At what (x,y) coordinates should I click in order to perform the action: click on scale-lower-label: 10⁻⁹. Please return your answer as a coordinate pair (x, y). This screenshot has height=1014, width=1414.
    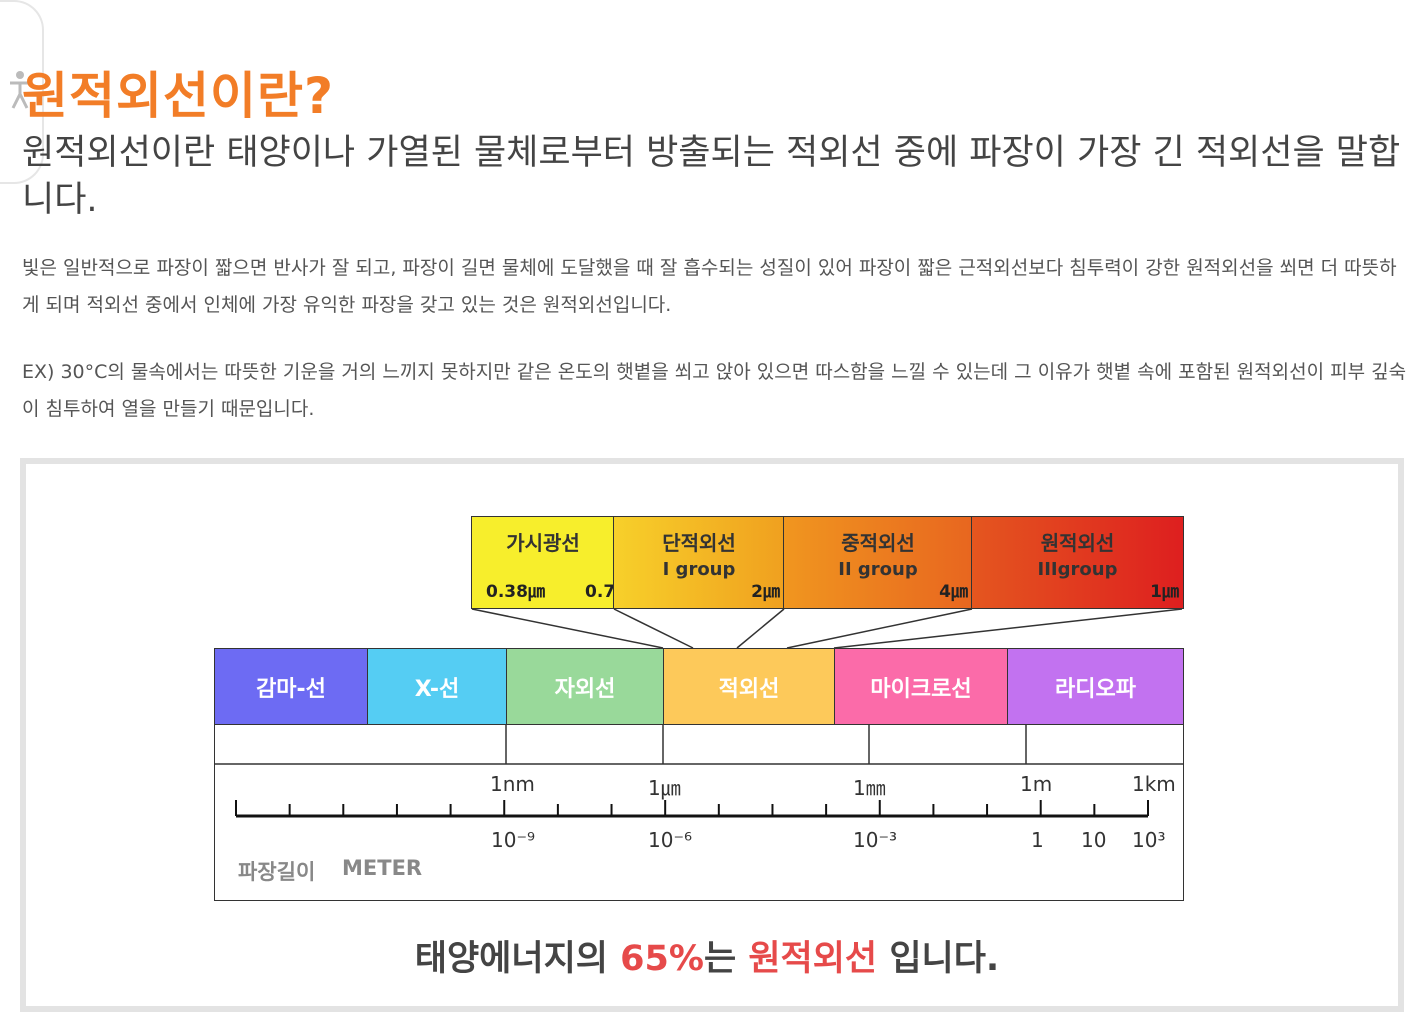
    Looking at the image, I should click on (513, 840).